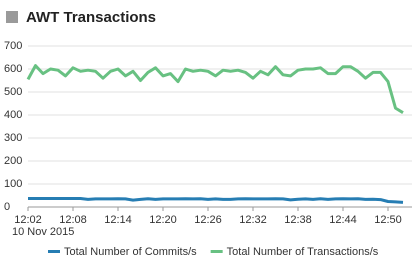 The height and width of the screenshot is (265, 419). Describe the element at coordinates (343, 220) in the screenshot. I see `x-tick-label: 12:44` at that location.